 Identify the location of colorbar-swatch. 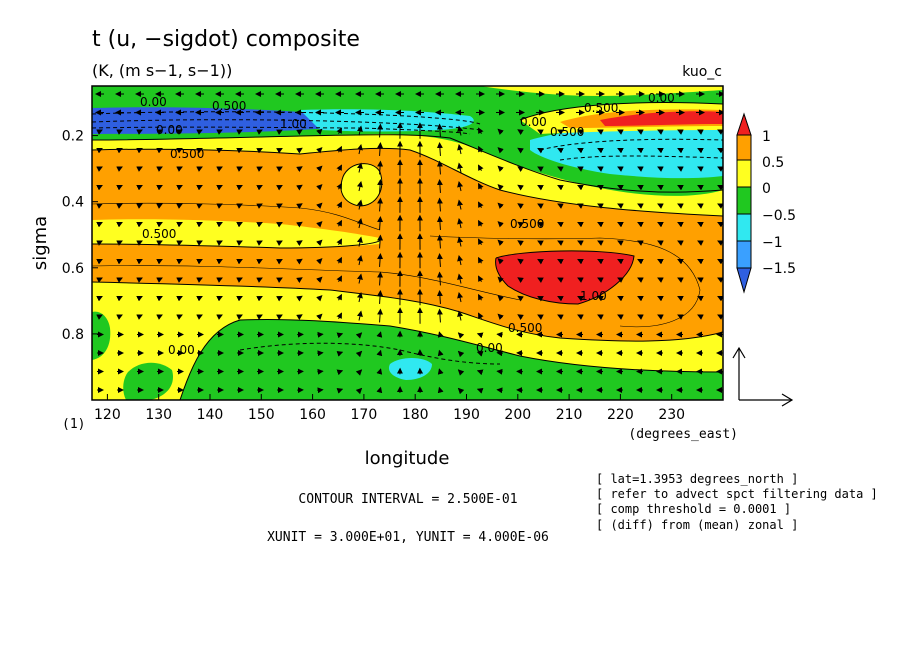
(744, 173).